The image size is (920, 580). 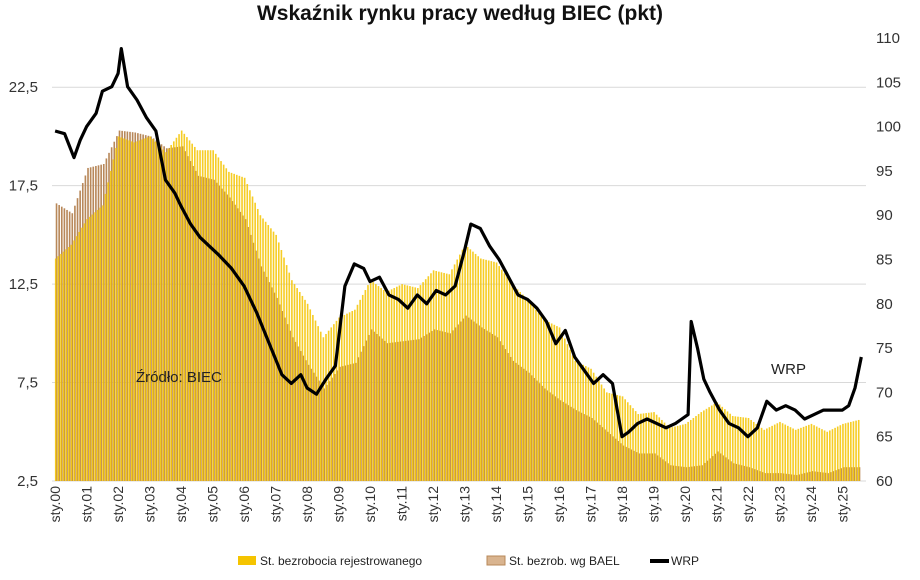 What do you see at coordinates (460, 13) in the screenshot?
I see `chart-title: Wskaźnik rynku pracy według BIEC (pkt)` at bounding box center [460, 13].